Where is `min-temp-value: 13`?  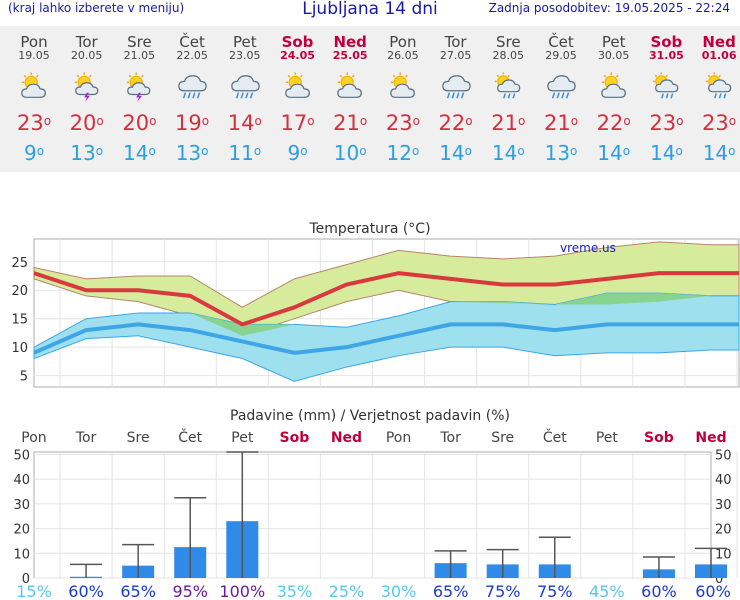
min-temp-value: 13 is located at coordinates (188, 153).